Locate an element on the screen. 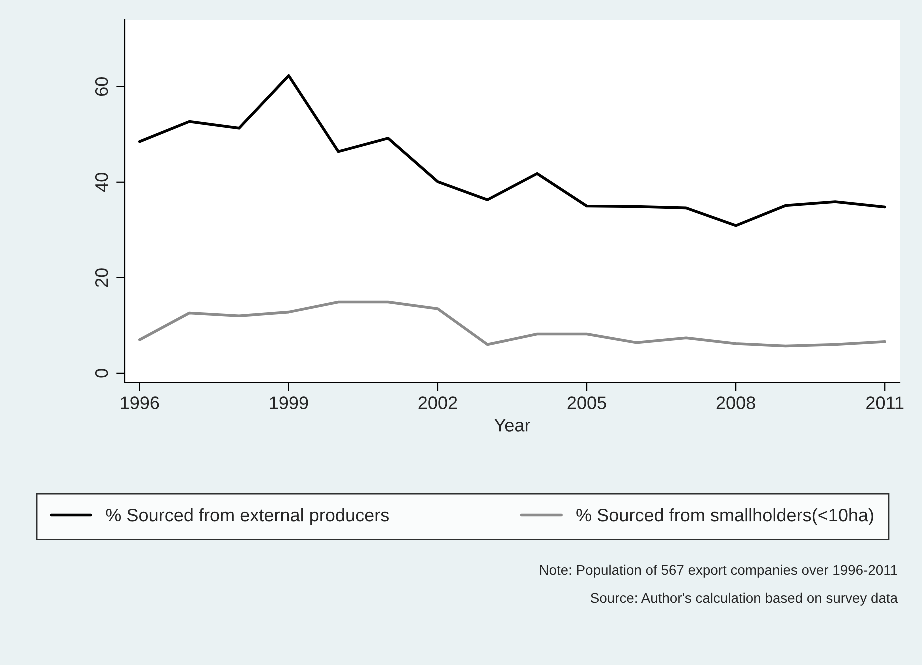 This screenshot has height=665, width=922. y-tick-label: 20 is located at coordinates (101, 278).